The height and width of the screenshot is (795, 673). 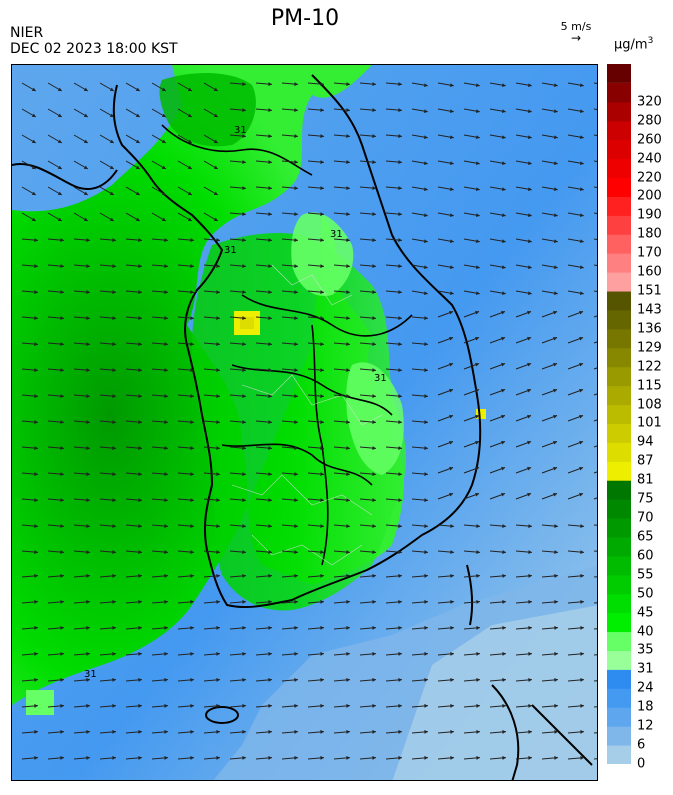 I want to click on legend-label: 200, so click(x=649, y=196).